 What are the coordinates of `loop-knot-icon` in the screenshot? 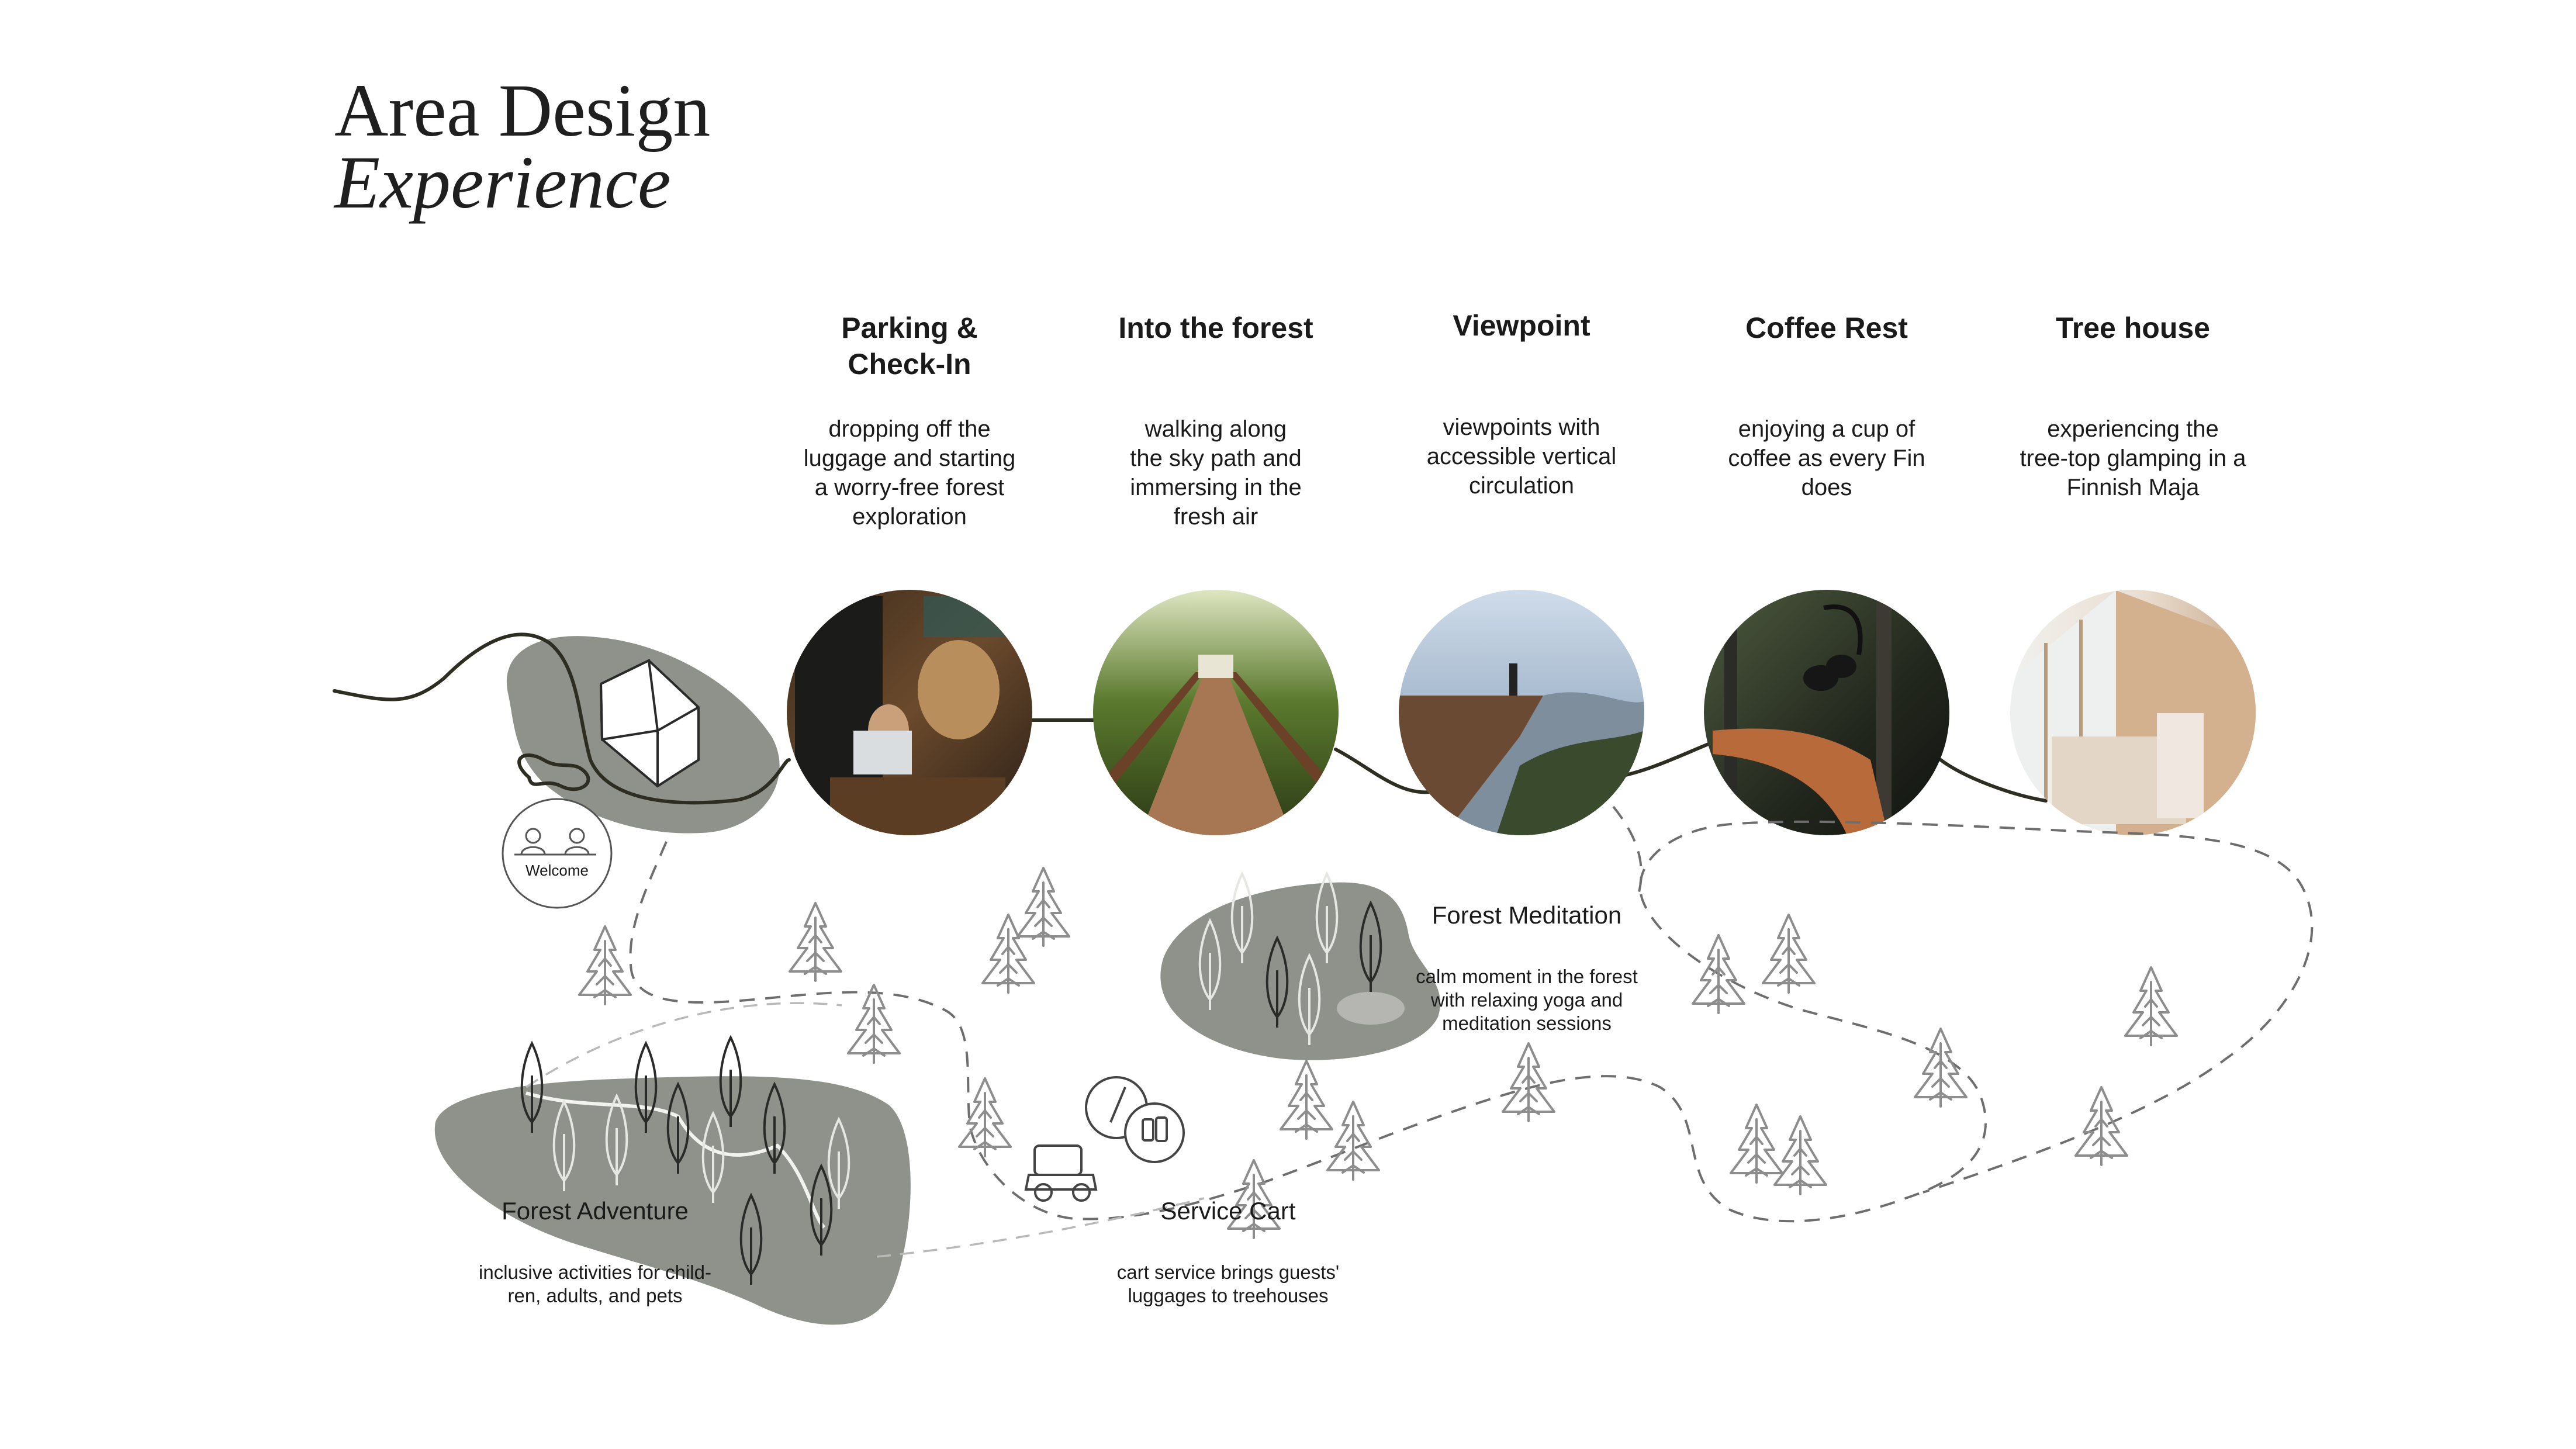 It's located at (553, 772).